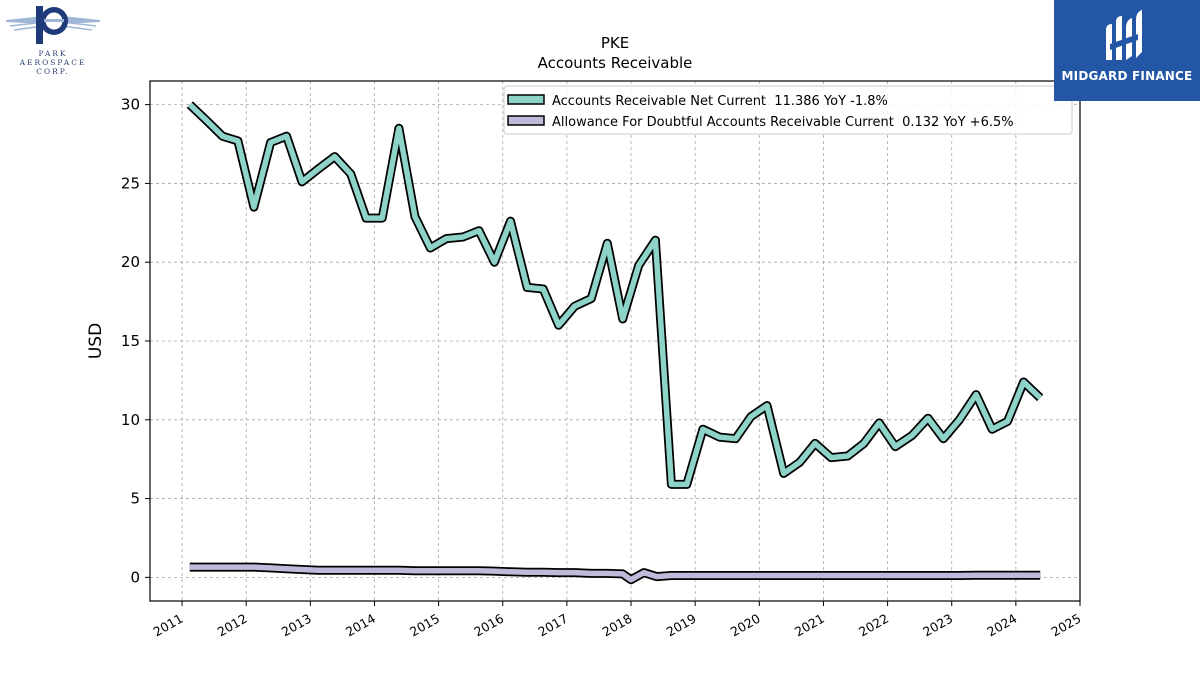  What do you see at coordinates (1124, 35) in the screenshot?
I see `midgard-emblem-icon` at bounding box center [1124, 35].